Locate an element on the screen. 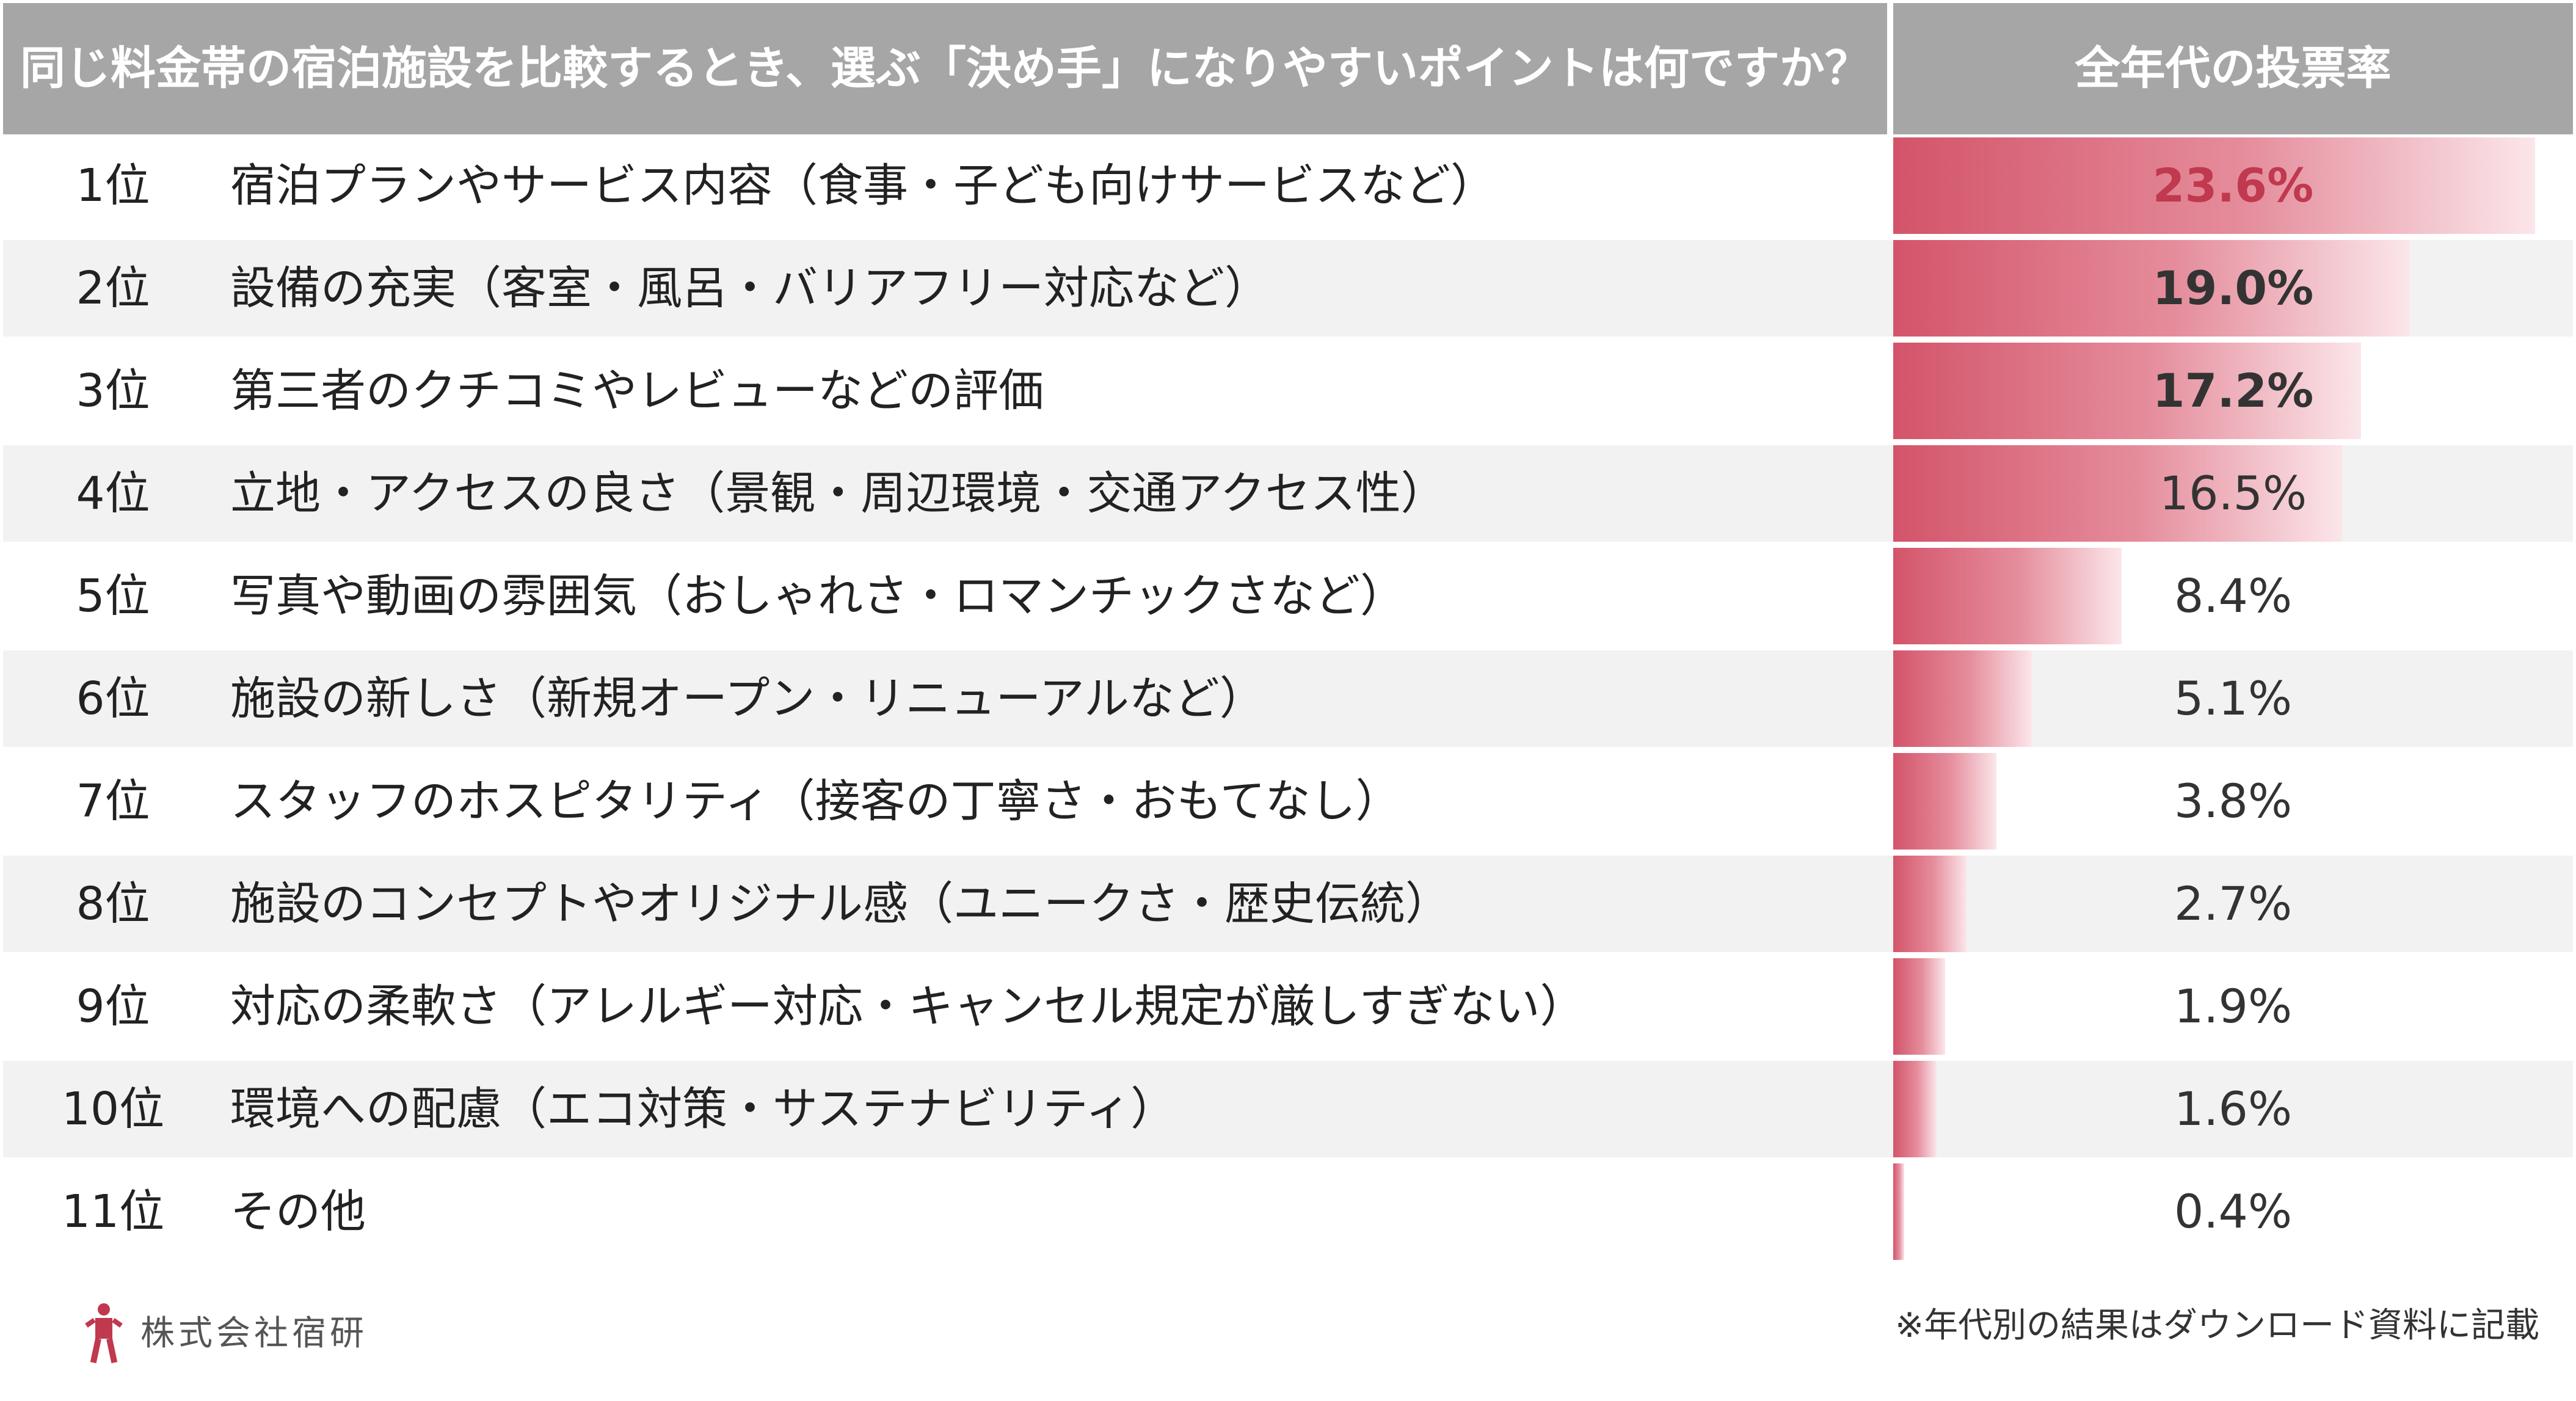  category-label: その他 is located at coordinates (298, 1211).